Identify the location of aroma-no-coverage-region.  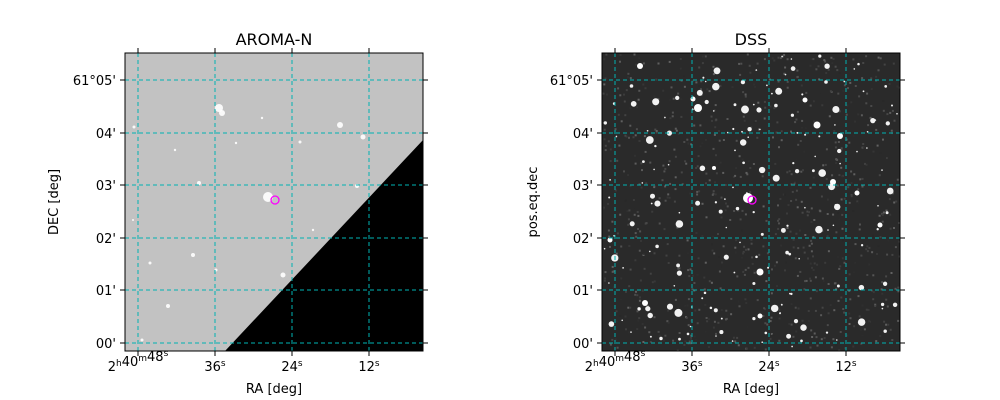
(324, 245).